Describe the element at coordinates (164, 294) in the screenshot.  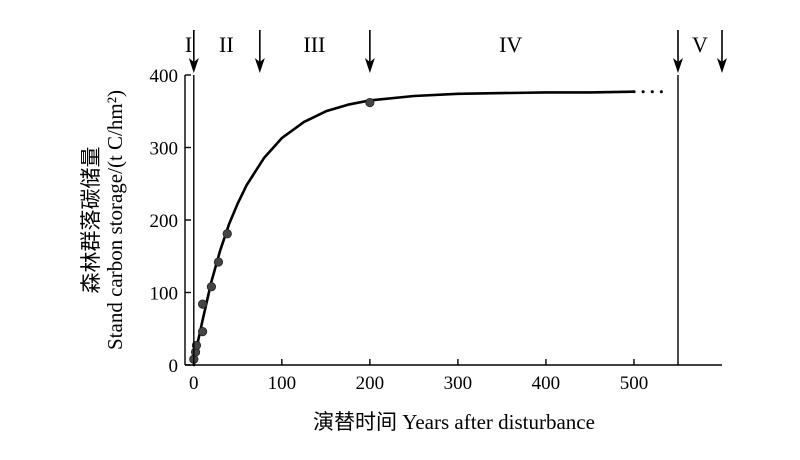
I see `y-tick-label: 100` at that location.